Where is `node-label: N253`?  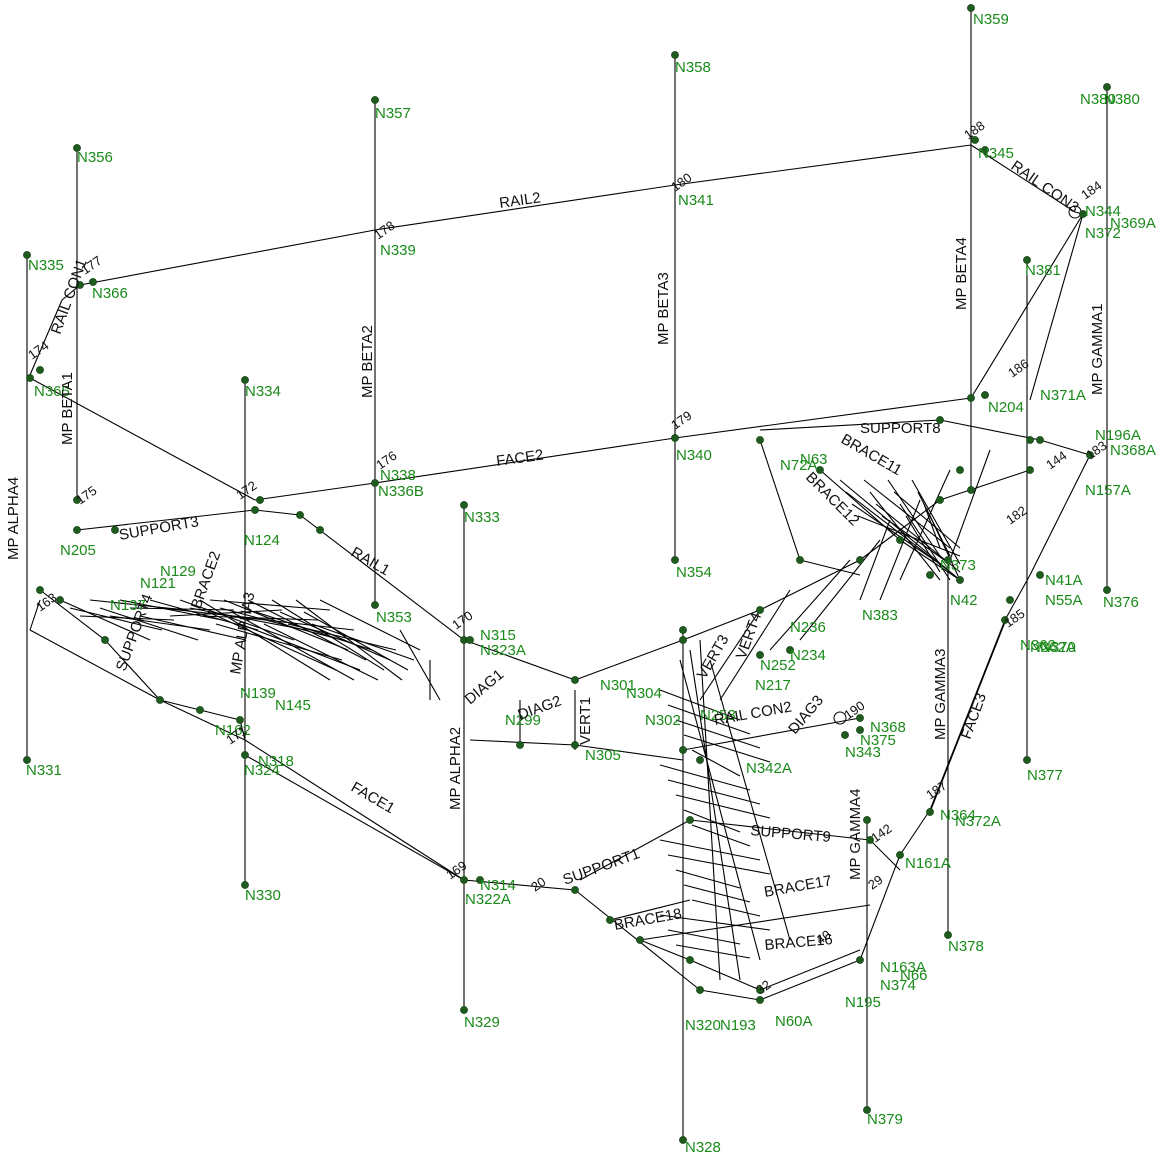 node-label: N253 is located at coordinates (718, 715).